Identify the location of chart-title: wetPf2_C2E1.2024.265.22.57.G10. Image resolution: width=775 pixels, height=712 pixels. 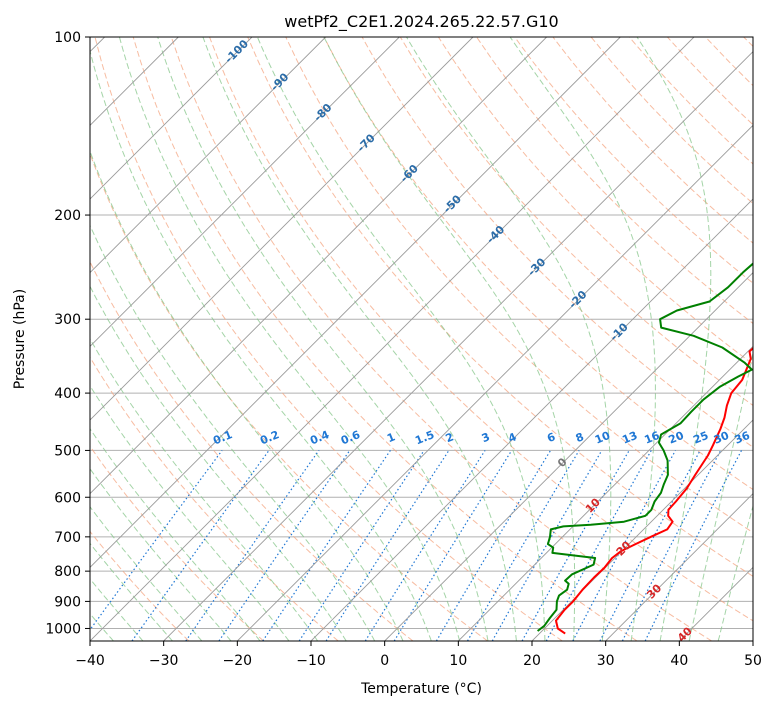
(421, 22).